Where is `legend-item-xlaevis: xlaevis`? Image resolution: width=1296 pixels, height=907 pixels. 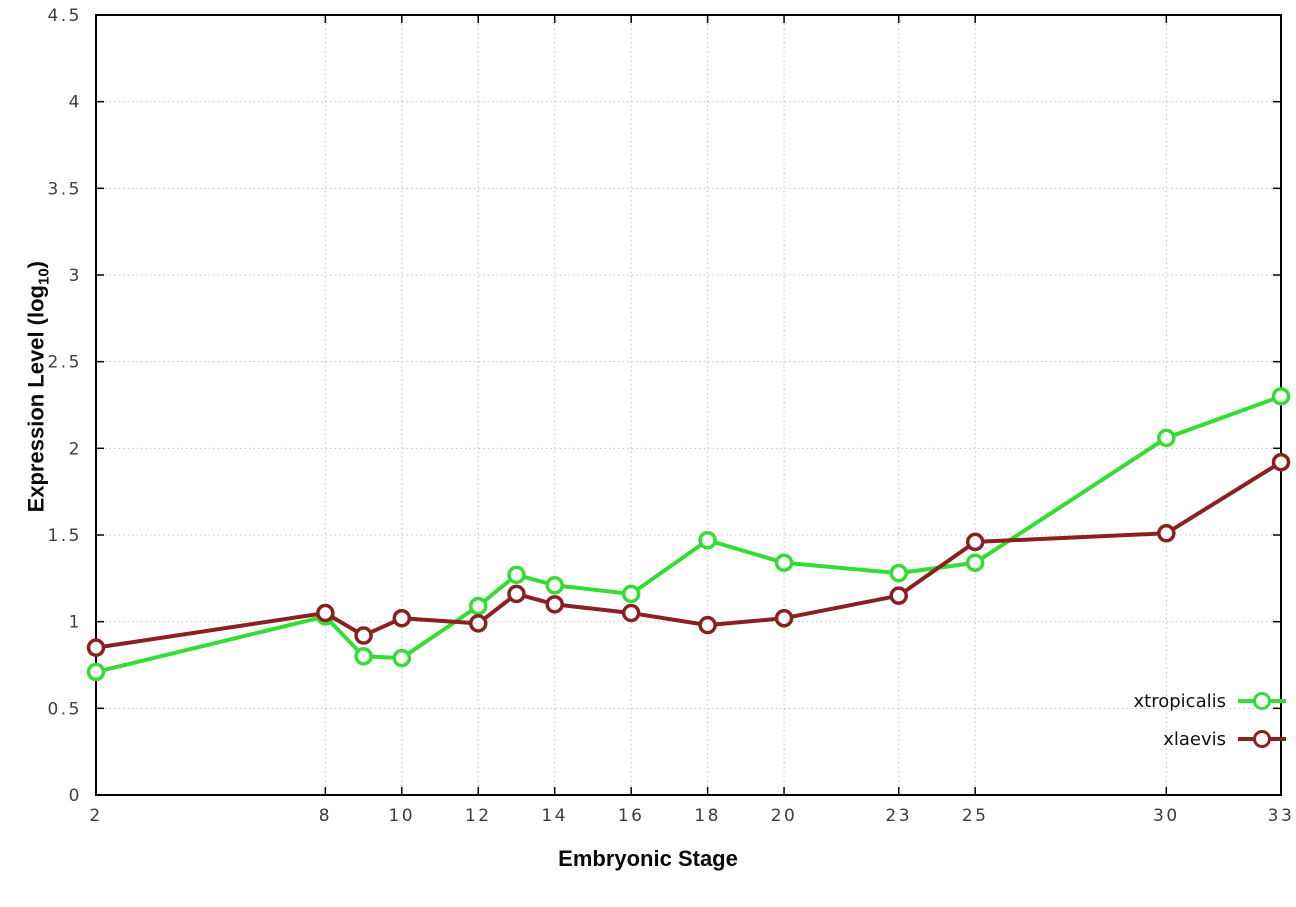
legend-item-xlaevis: xlaevis is located at coordinates (1210, 739).